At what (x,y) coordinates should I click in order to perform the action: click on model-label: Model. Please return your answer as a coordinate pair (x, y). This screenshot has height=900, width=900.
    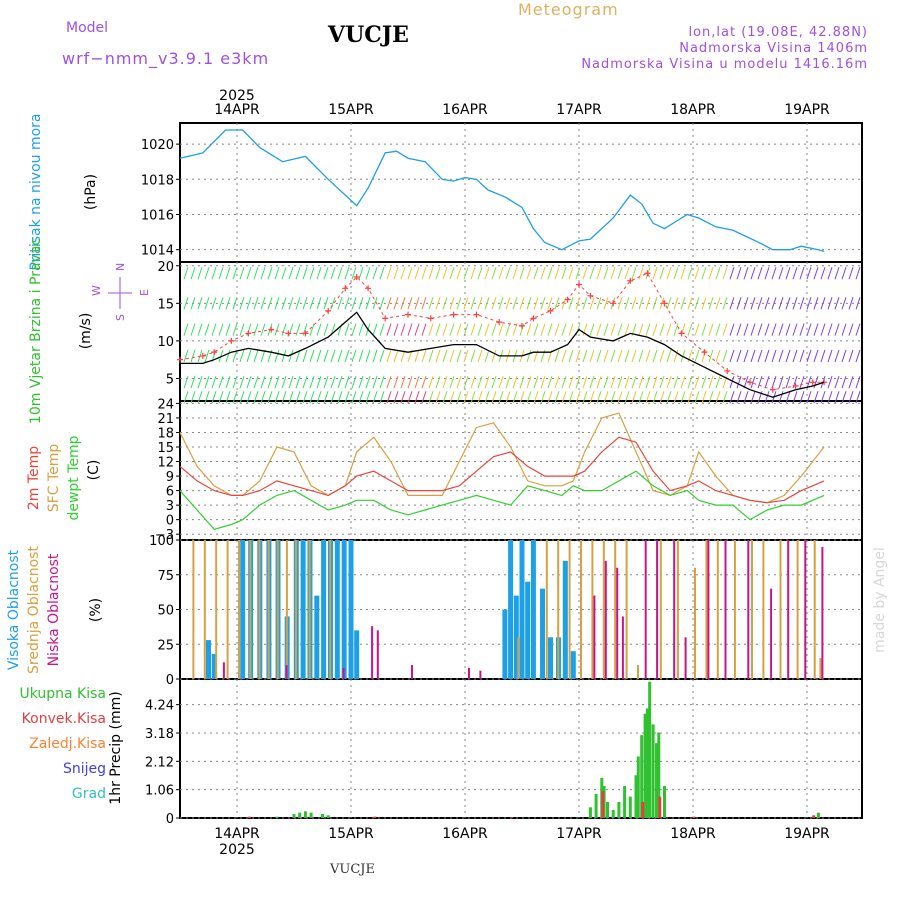
    Looking at the image, I should click on (87, 28).